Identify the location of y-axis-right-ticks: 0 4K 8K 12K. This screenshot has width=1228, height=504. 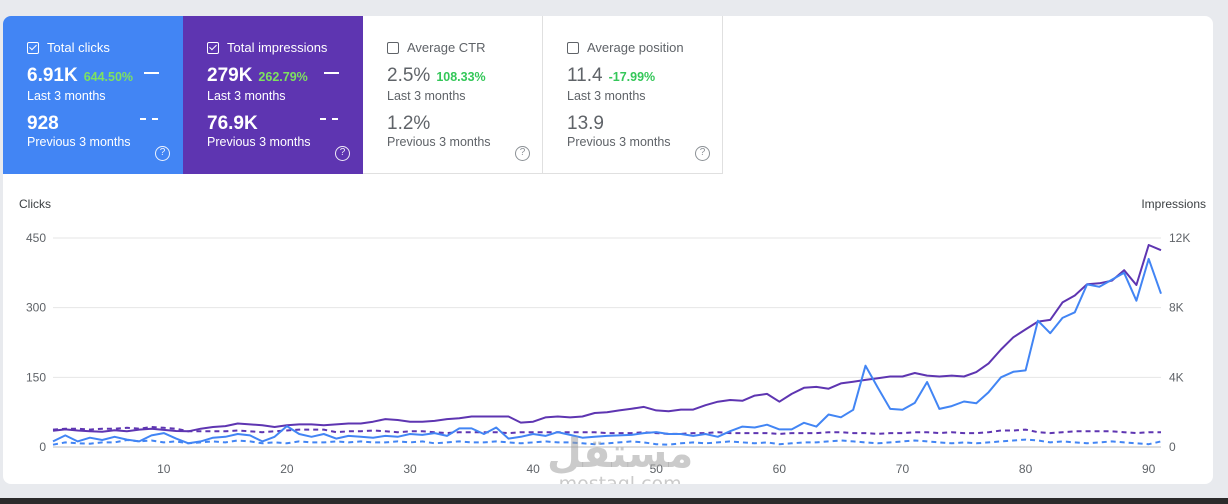
(1179, 342).